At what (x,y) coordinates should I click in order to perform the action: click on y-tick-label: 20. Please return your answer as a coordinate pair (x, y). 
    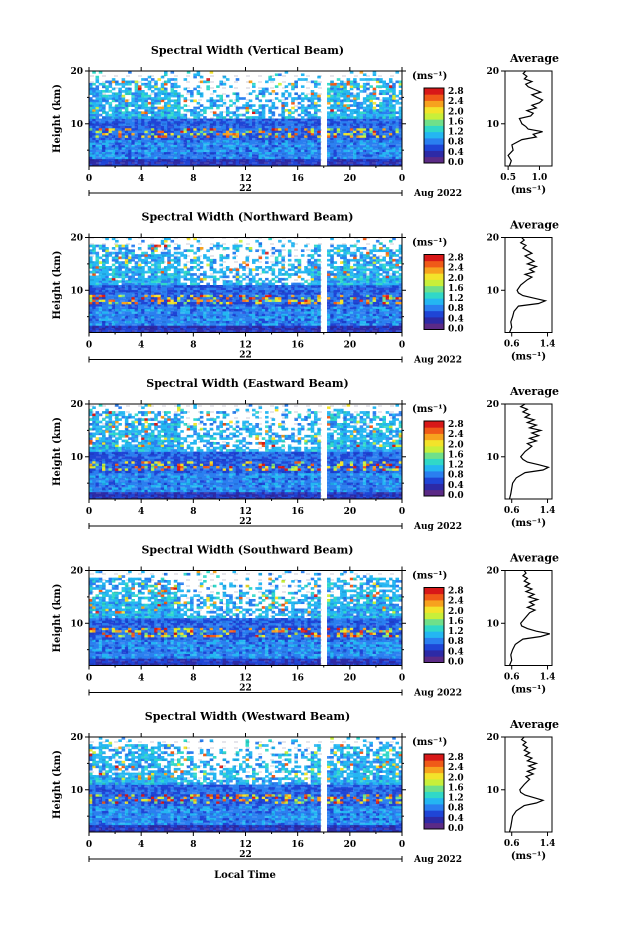
    Looking at the image, I should click on (76, 72).